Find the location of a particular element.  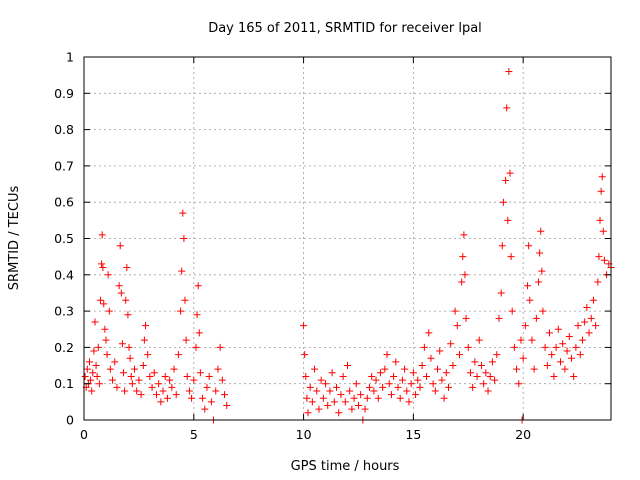

x-tick-label: 10 is located at coordinates (304, 434).